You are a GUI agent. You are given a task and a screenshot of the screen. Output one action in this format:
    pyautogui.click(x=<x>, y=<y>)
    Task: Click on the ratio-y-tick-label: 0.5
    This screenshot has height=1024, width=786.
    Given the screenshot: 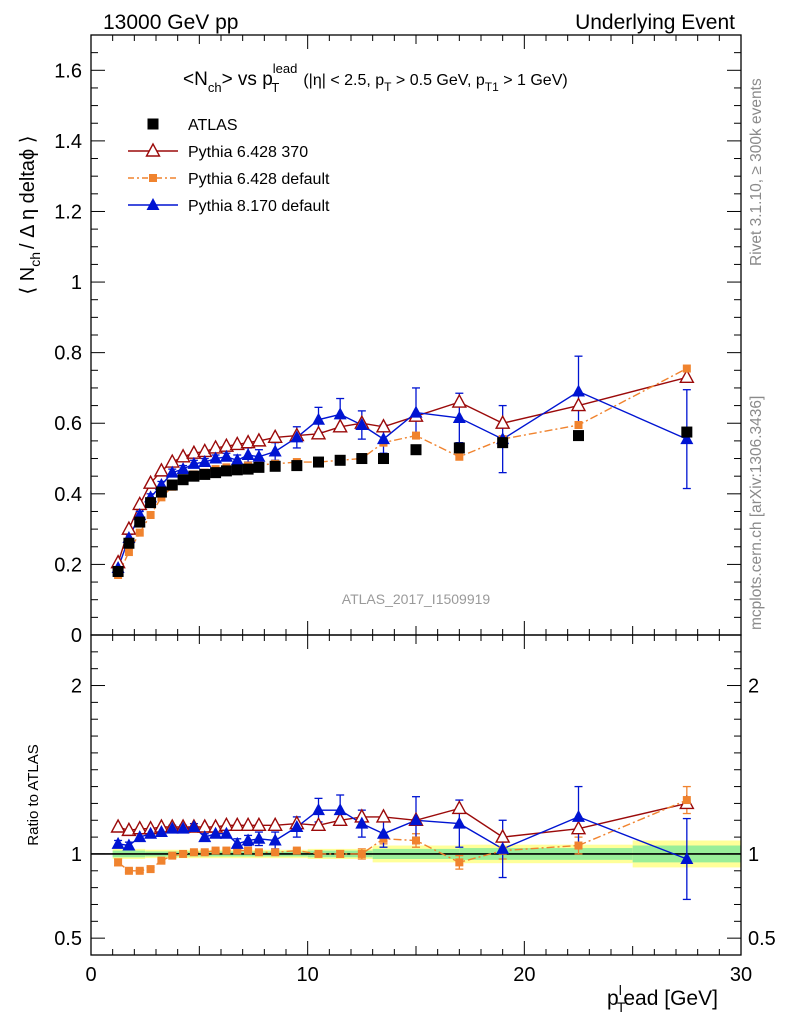 What is the action you would take?
    pyautogui.click(x=68, y=939)
    